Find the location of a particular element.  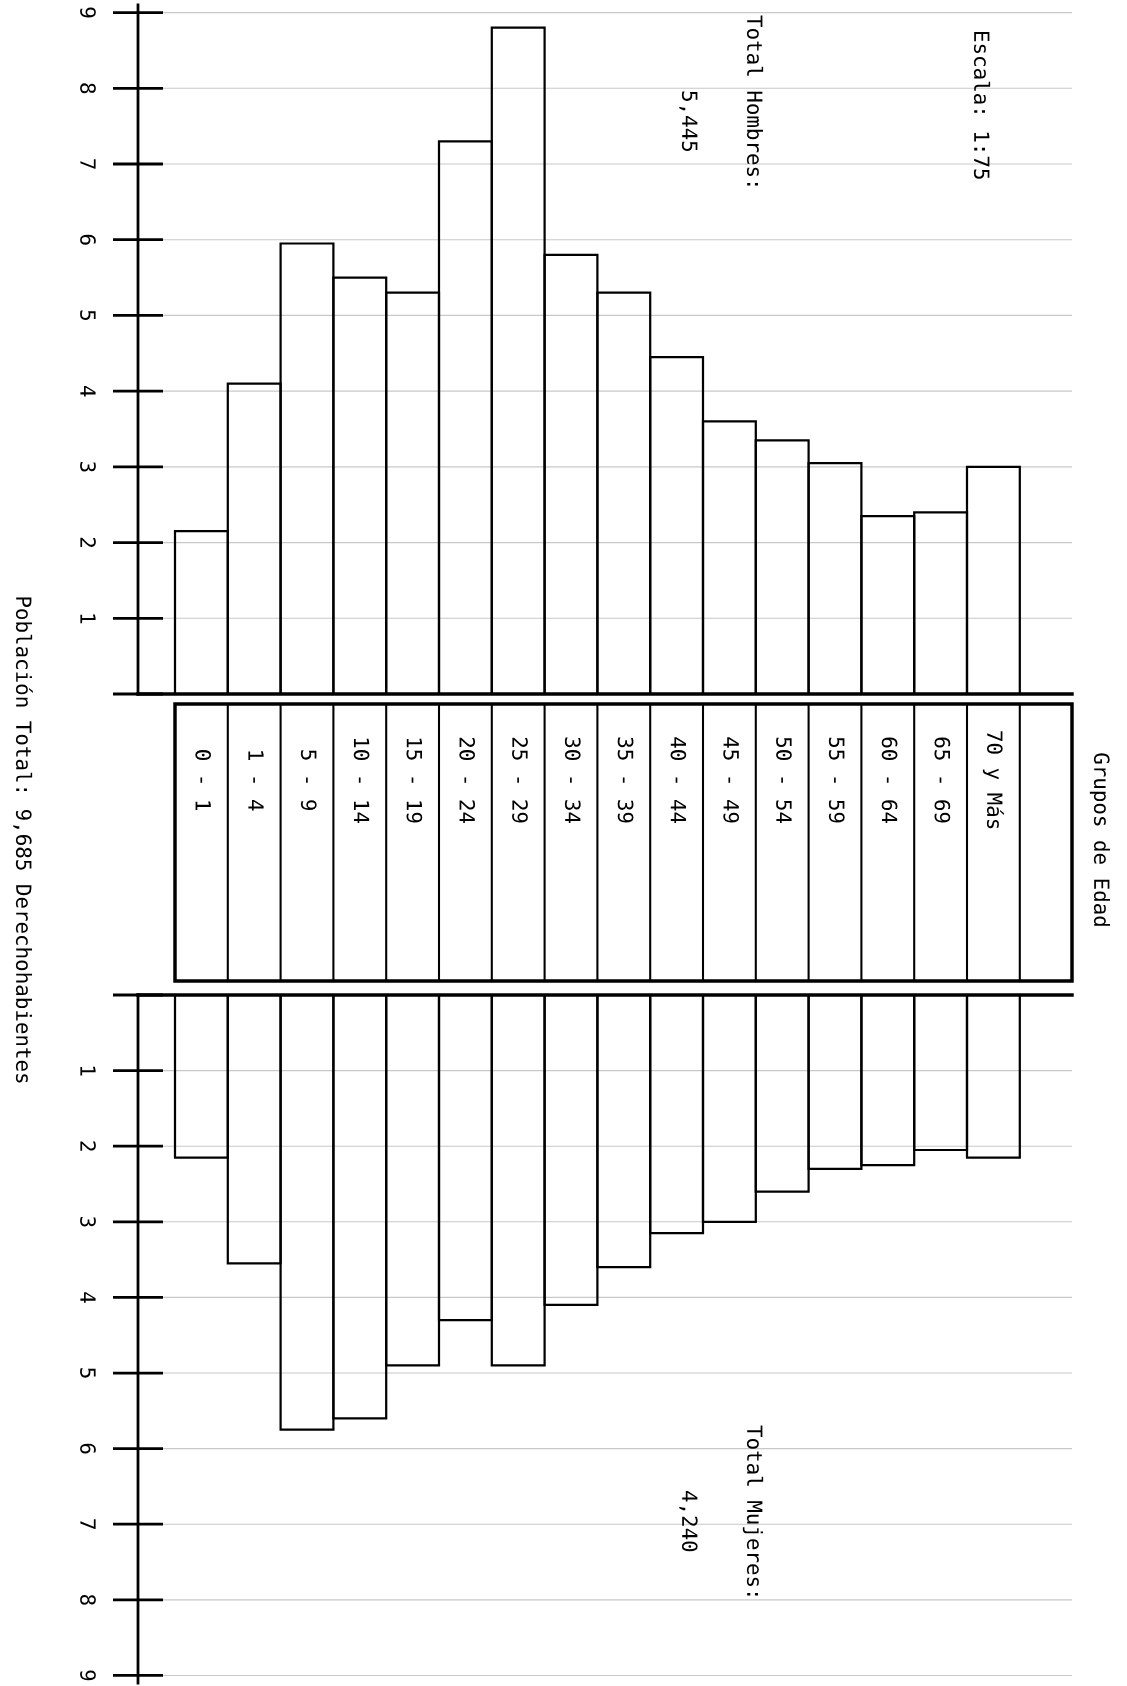

x-tick-label: 45 - 49 is located at coordinates (731, 780).